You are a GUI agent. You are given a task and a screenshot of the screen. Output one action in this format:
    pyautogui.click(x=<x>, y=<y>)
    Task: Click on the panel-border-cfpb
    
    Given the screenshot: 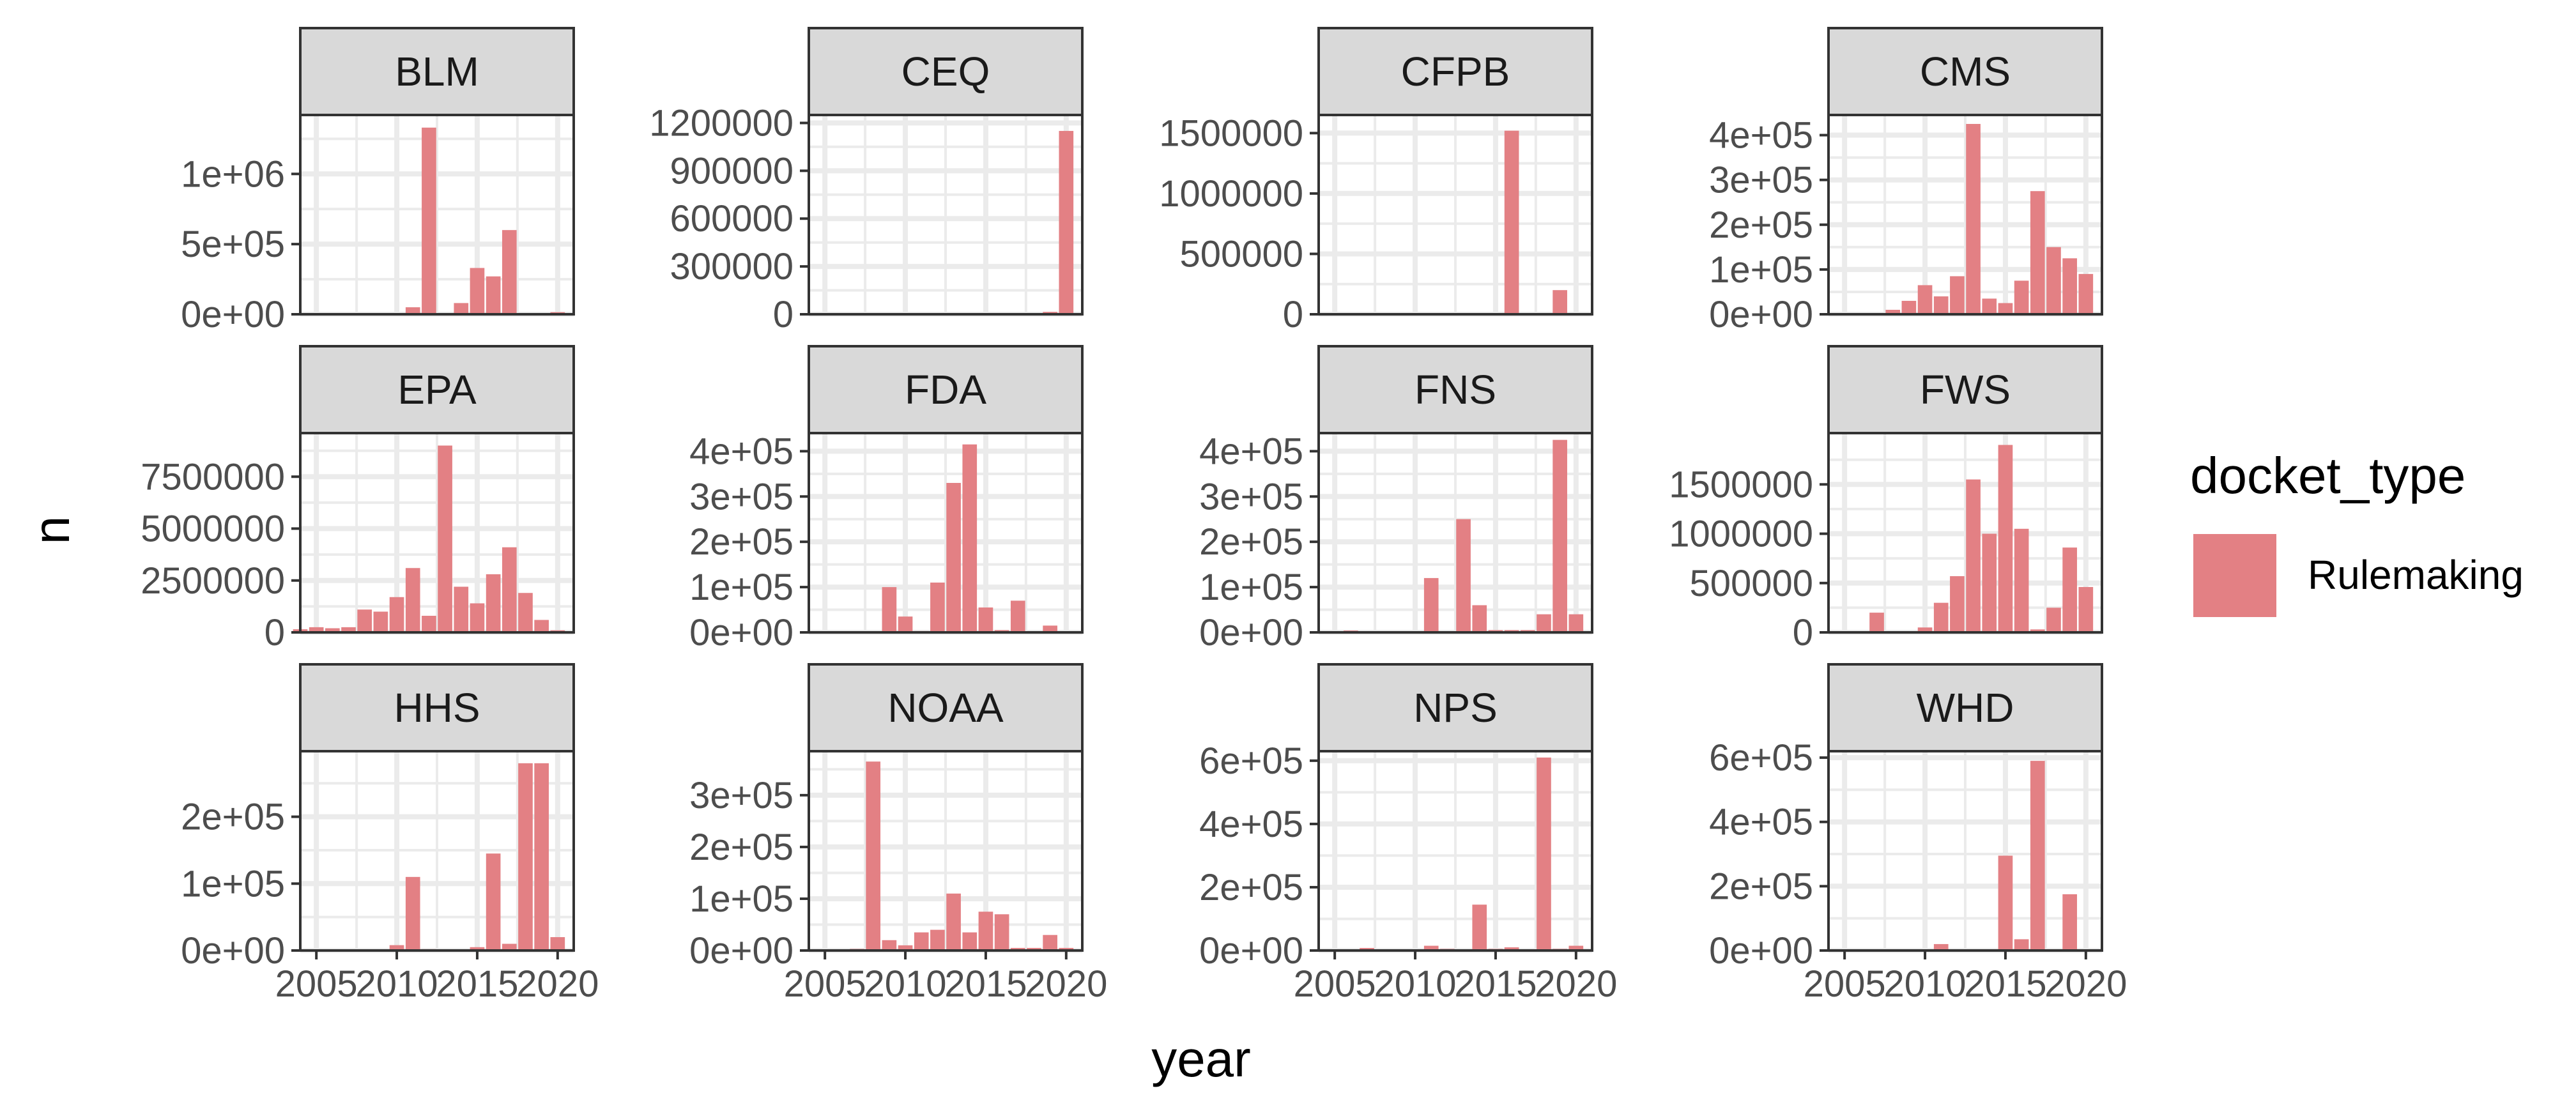 What is the action you would take?
    pyautogui.click(x=1455, y=215)
    